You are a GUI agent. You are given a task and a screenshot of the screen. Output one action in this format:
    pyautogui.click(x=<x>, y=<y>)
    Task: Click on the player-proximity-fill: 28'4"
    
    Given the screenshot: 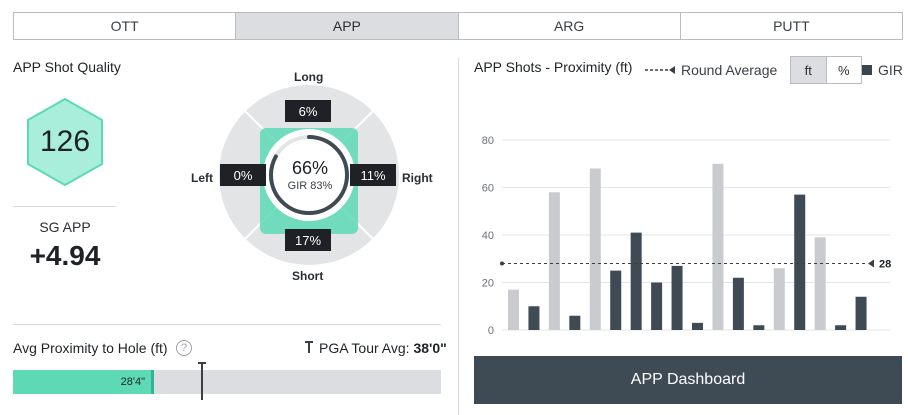 What is the action you would take?
    pyautogui.click(x=83, y=382)
    